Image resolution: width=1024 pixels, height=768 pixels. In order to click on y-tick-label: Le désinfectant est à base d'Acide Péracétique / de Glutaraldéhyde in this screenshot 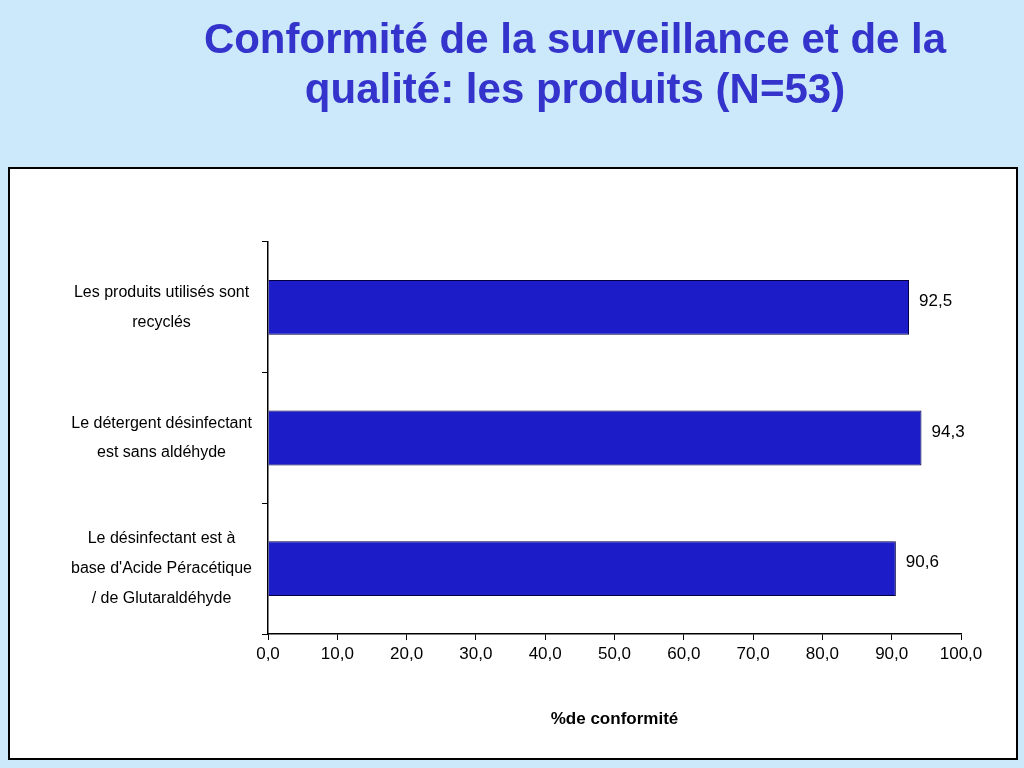, I will do `click(162, 567)`.